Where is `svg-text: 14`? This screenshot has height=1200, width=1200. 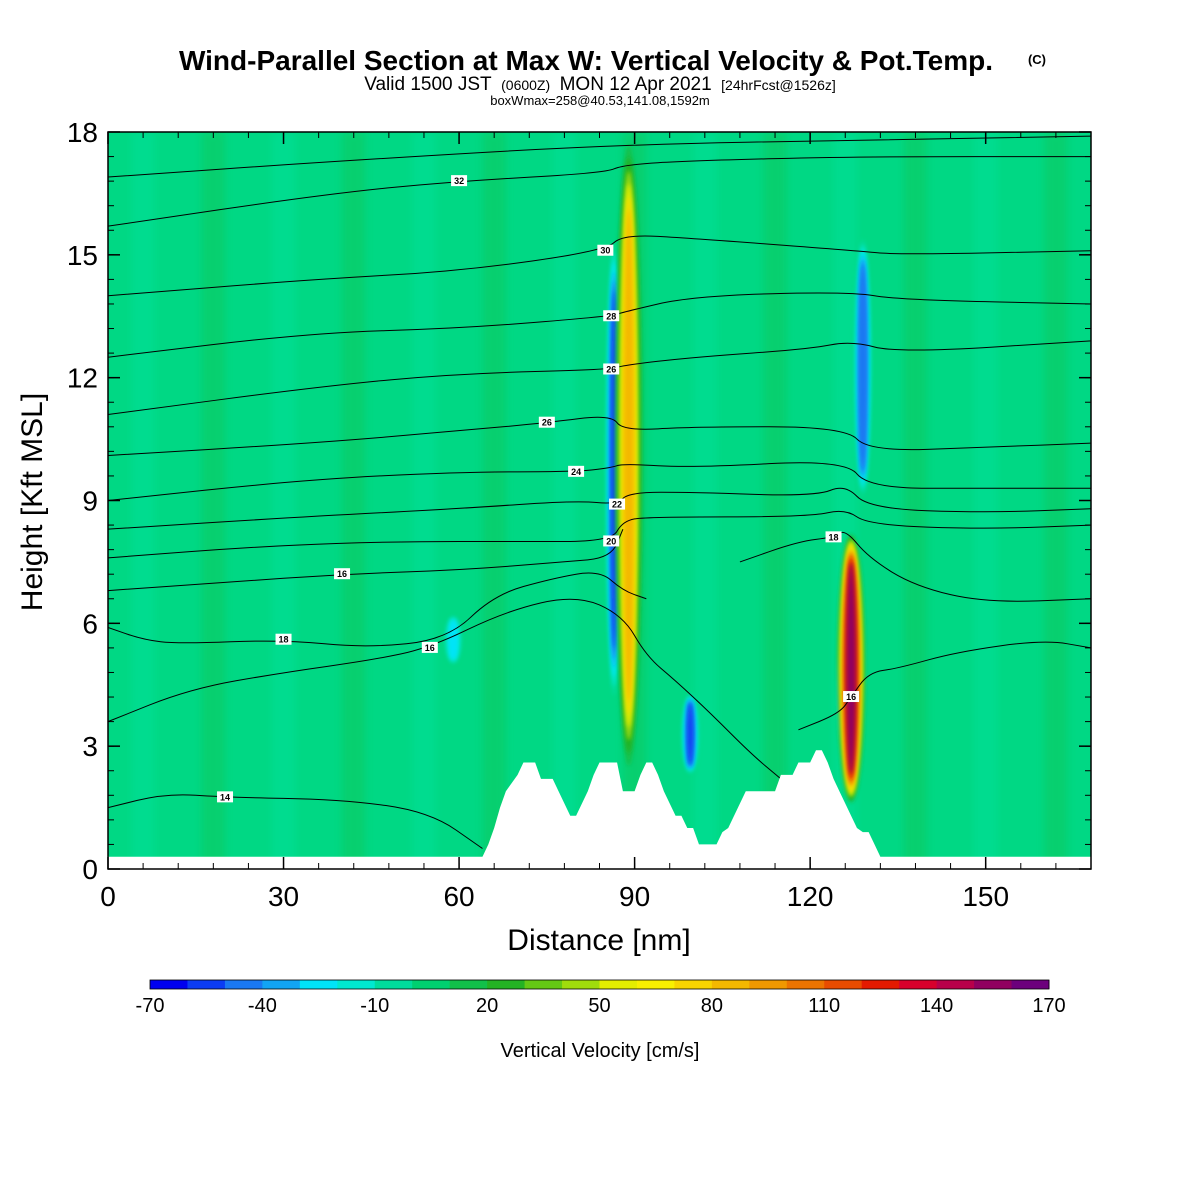 svg-text: 14 is located at coordinates (225, 797).